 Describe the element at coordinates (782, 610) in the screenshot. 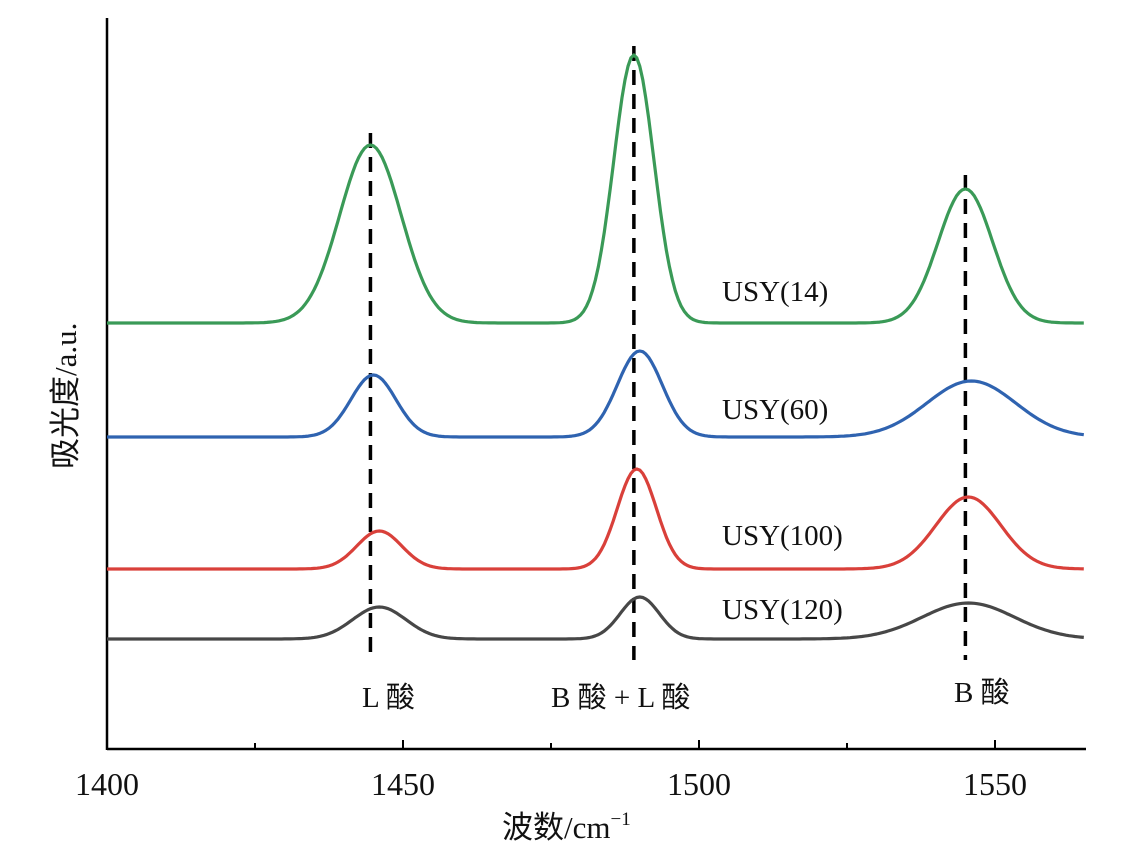

I see `series-label: USY(120)` at that location.